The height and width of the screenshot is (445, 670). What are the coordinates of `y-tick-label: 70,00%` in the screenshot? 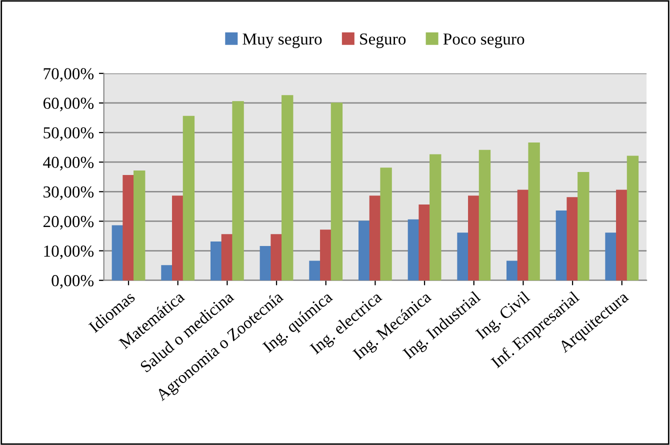 It's located at (69, 75).